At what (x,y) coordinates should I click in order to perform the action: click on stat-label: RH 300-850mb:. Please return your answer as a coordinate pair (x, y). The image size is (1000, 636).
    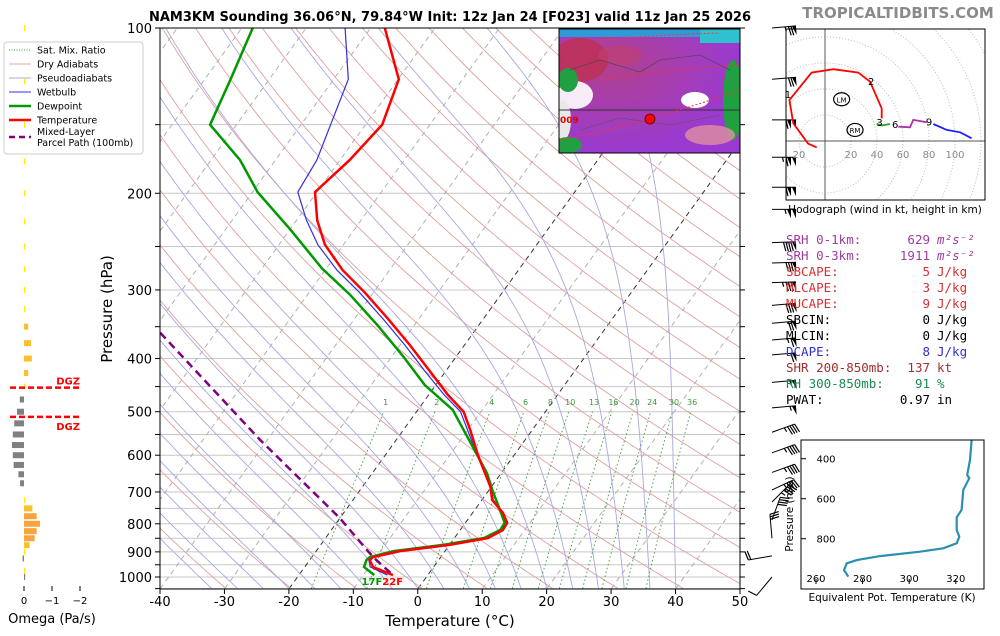
    Looking at the image, I should click on (835, 383).